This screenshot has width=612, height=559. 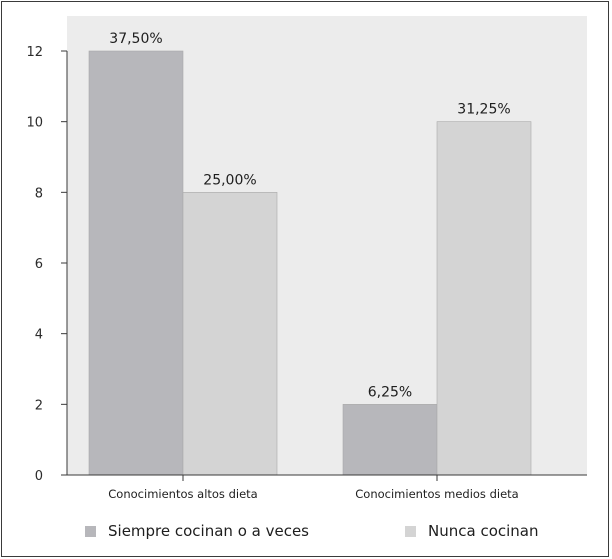 What do you see at coordinates (39, 264) in the screenshot?
I see `y-tick-label-6: 6` at bounding box center [39, 264].